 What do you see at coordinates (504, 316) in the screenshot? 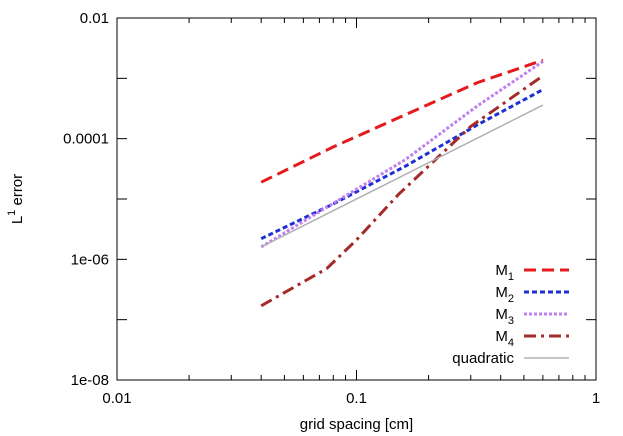
I see `legend-label: M3` at bounding box center [504, 316].